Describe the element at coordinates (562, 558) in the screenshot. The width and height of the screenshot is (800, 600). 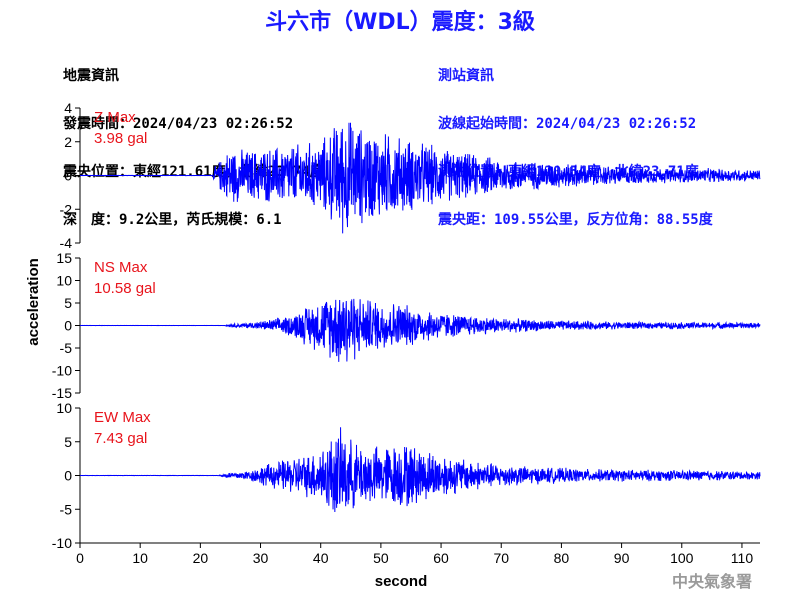
I see `x-tick-label: 80` at that location.